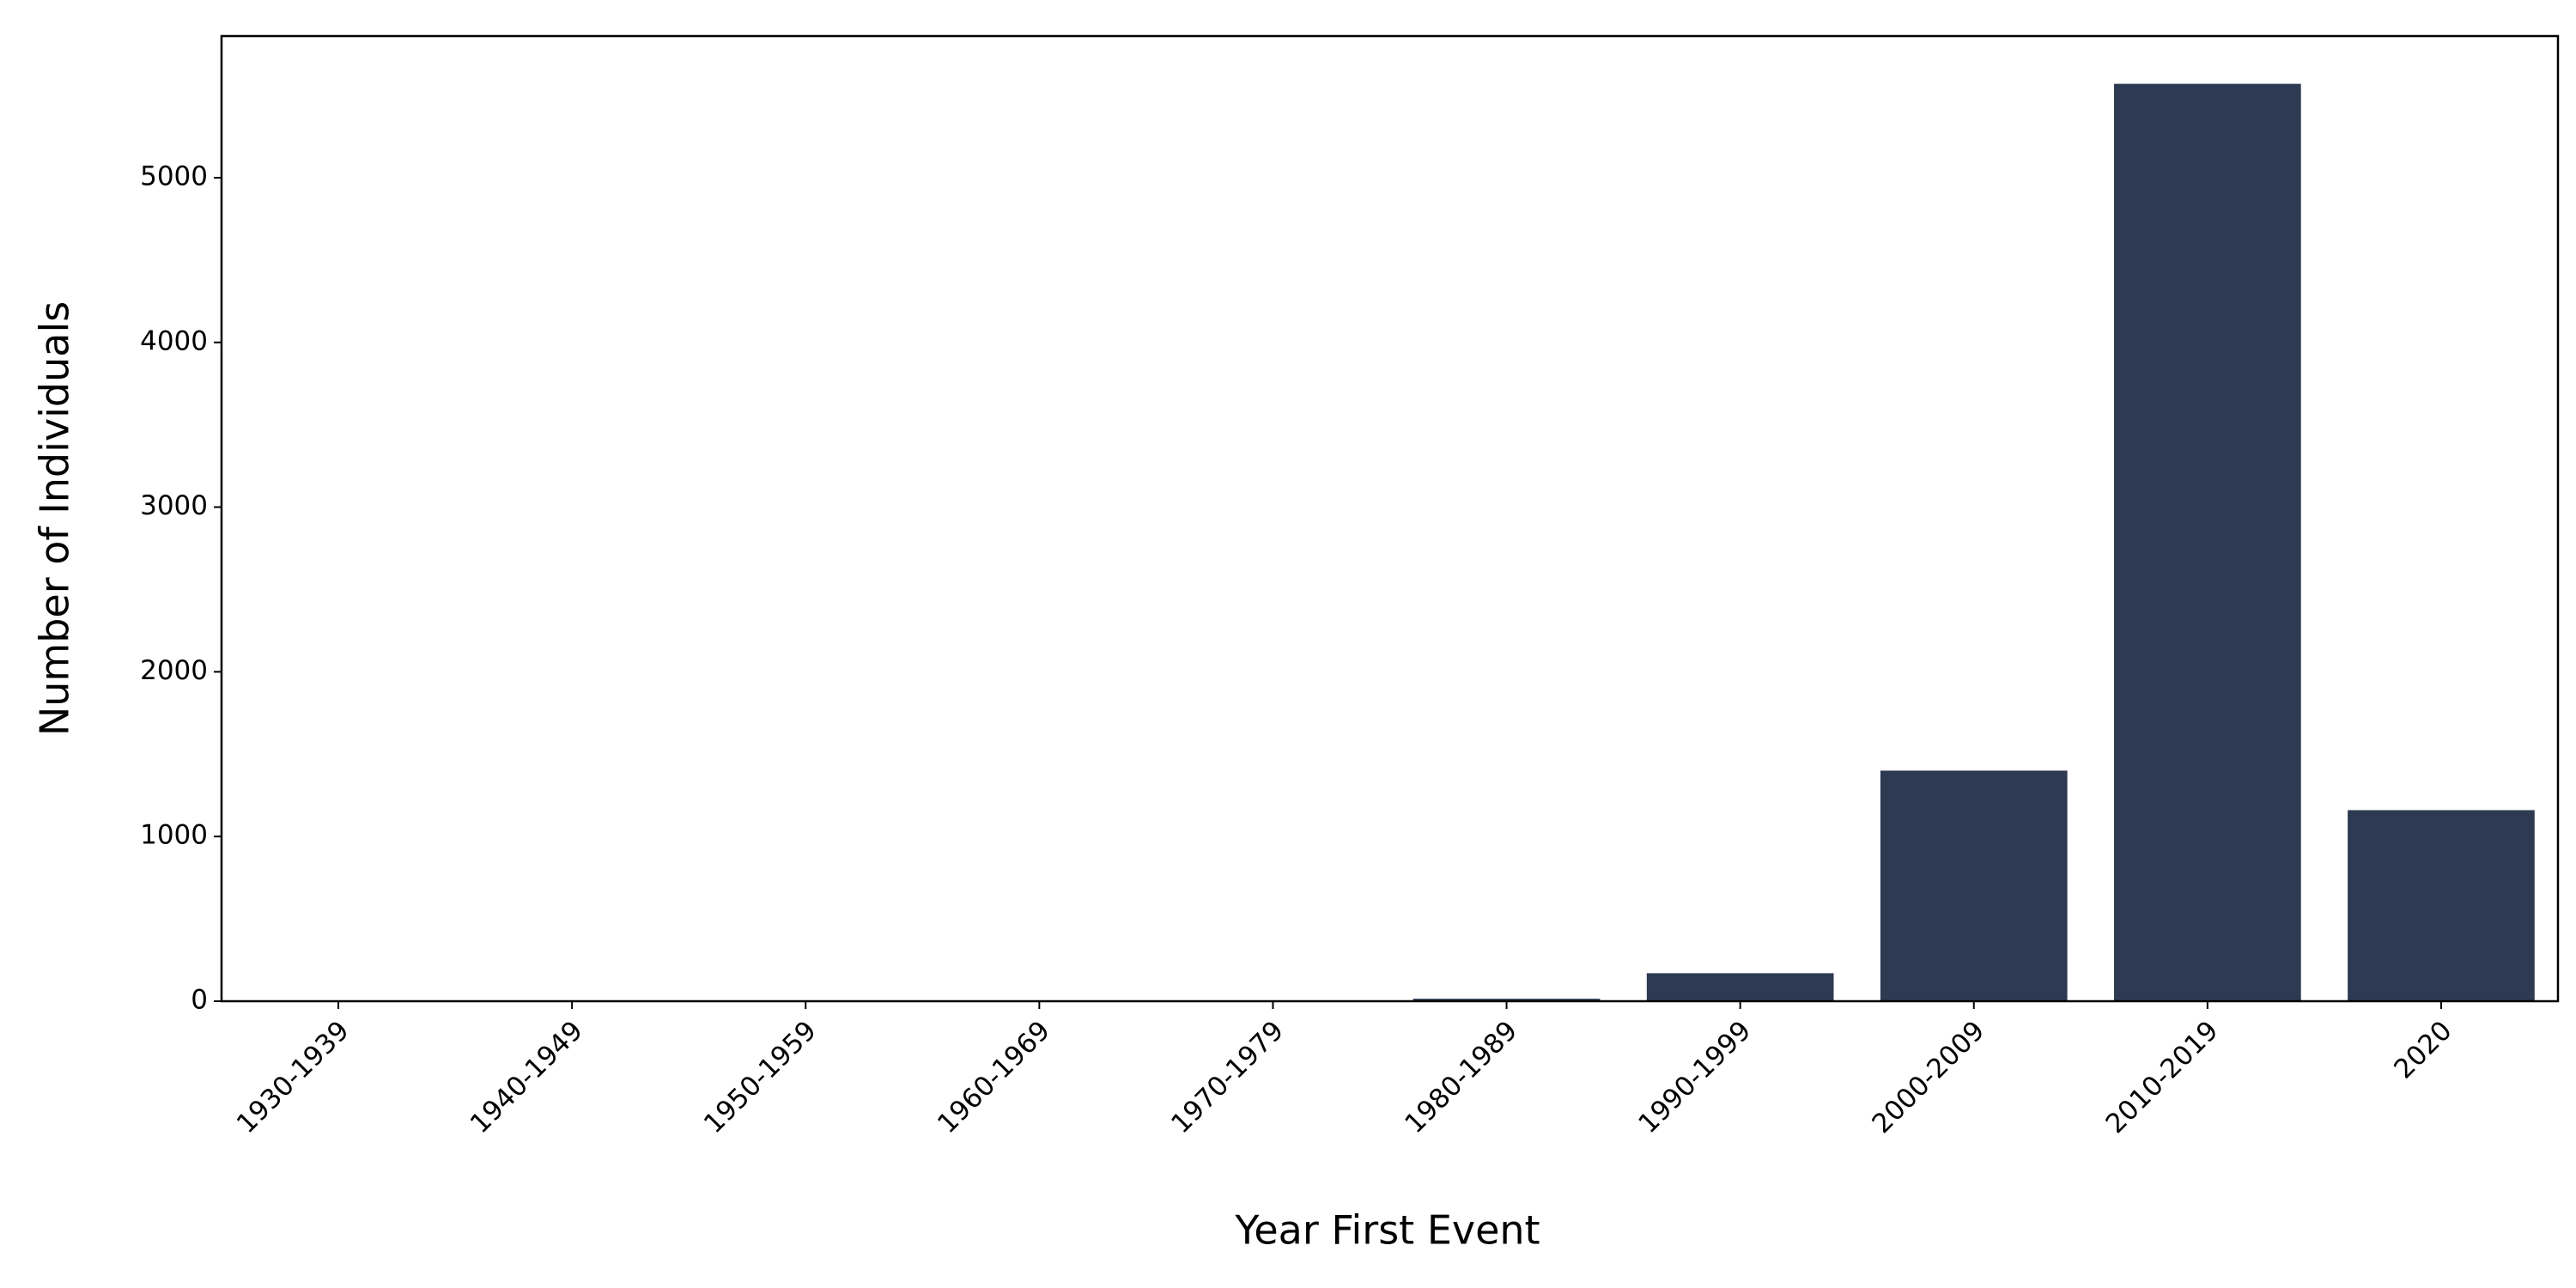 The width and height of the screenshot is (2576, 1288). I want to click on x-tick-label: 1990-1999, so click(1694, 1077).